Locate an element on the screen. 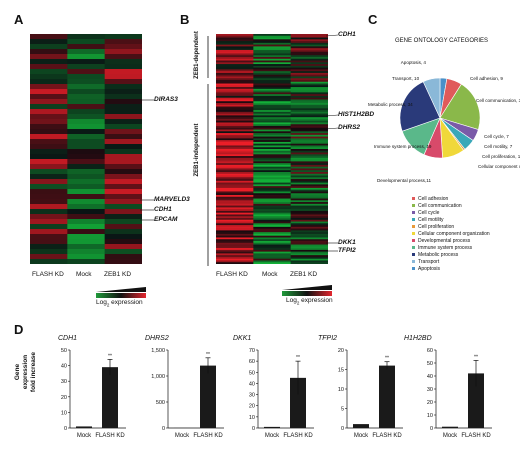  legend-item: Transport is located at coordinates (466, 261).